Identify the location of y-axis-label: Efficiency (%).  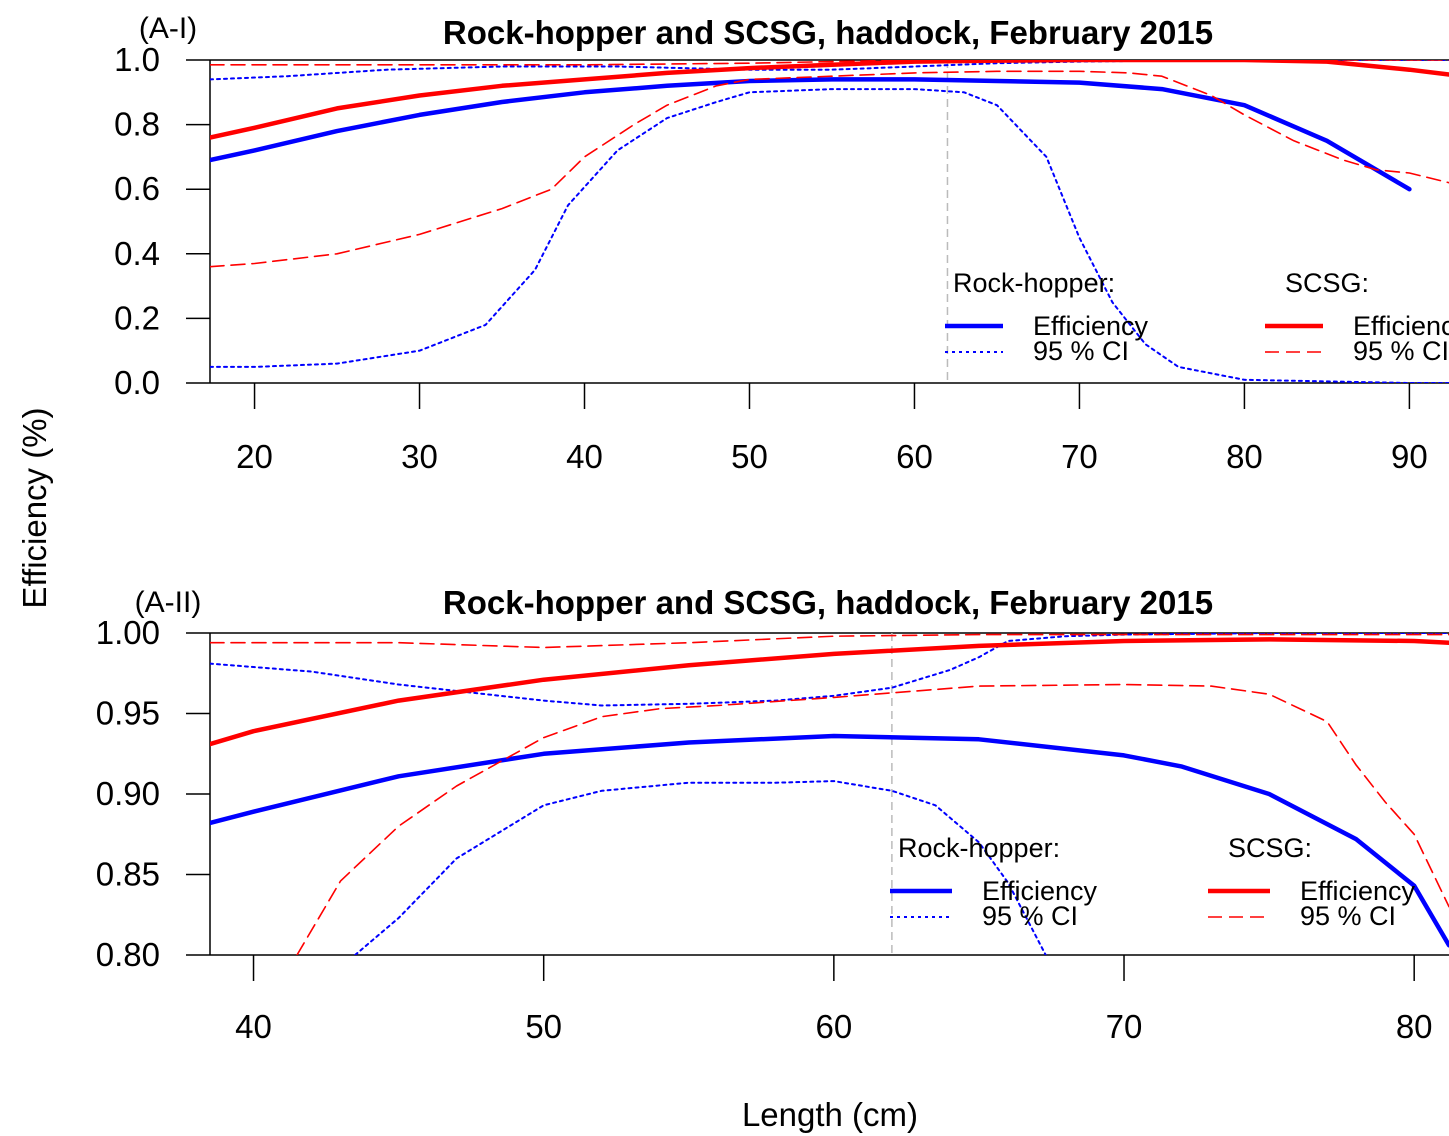
(34, 507).